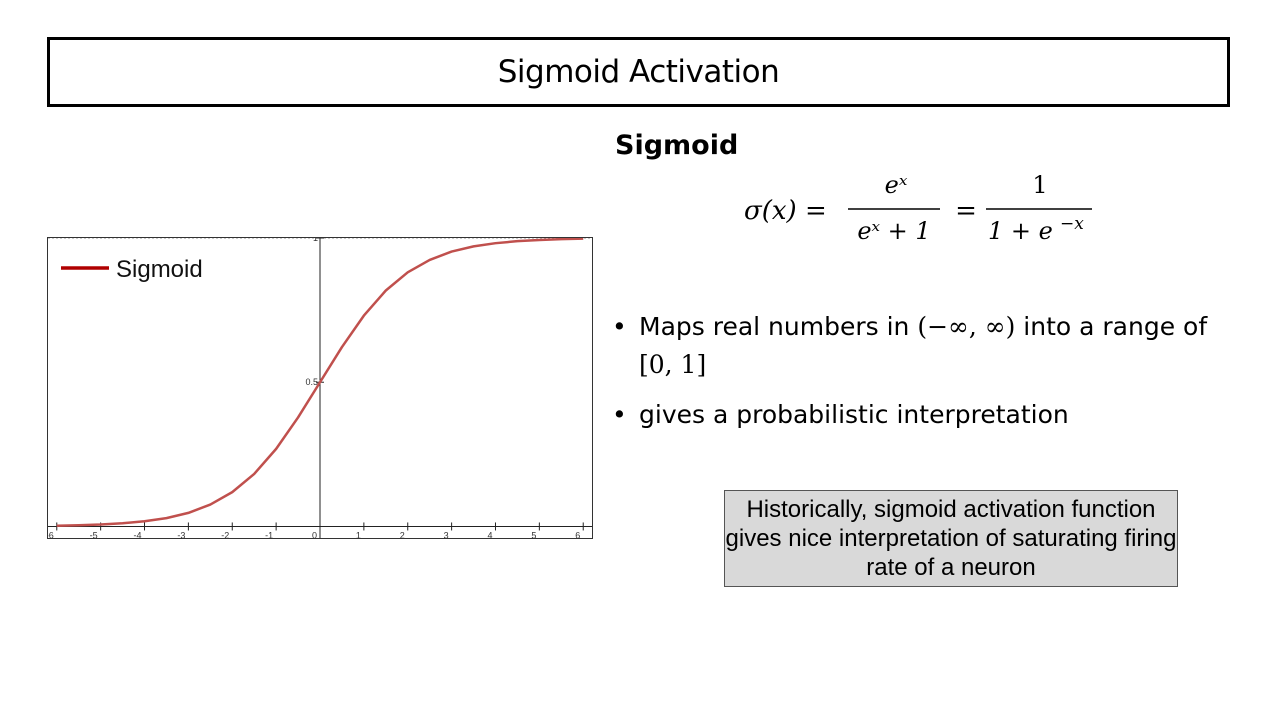  Describe the element at coordinates (315, 240) in the screenshot. I see `y-tick-label: 1` at that location.